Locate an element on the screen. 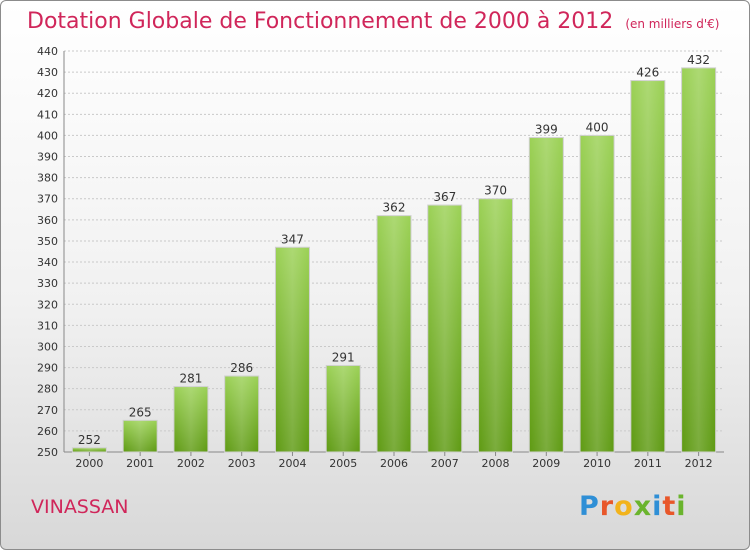 The width and height of the screenshot is (750, 550). y-tick-label: 270 is located at coordinates (47, 410).